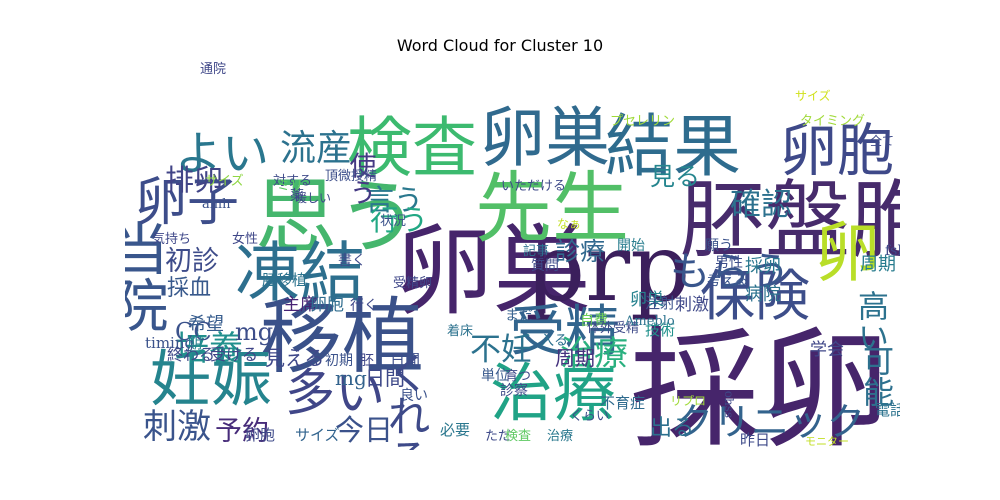 The width and height of the screenshot is (1000, 500). Describe the element at coordinates (565, 331) in the screenshot. I see `word-16: 受精` at that location.